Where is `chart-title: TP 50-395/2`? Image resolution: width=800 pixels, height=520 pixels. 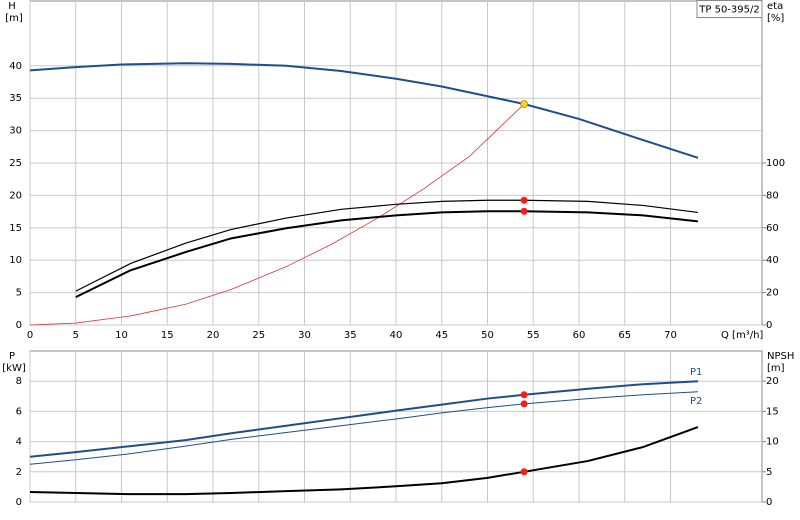 chart-title: TP 50-395/2 is located at coordinates (728, 10).